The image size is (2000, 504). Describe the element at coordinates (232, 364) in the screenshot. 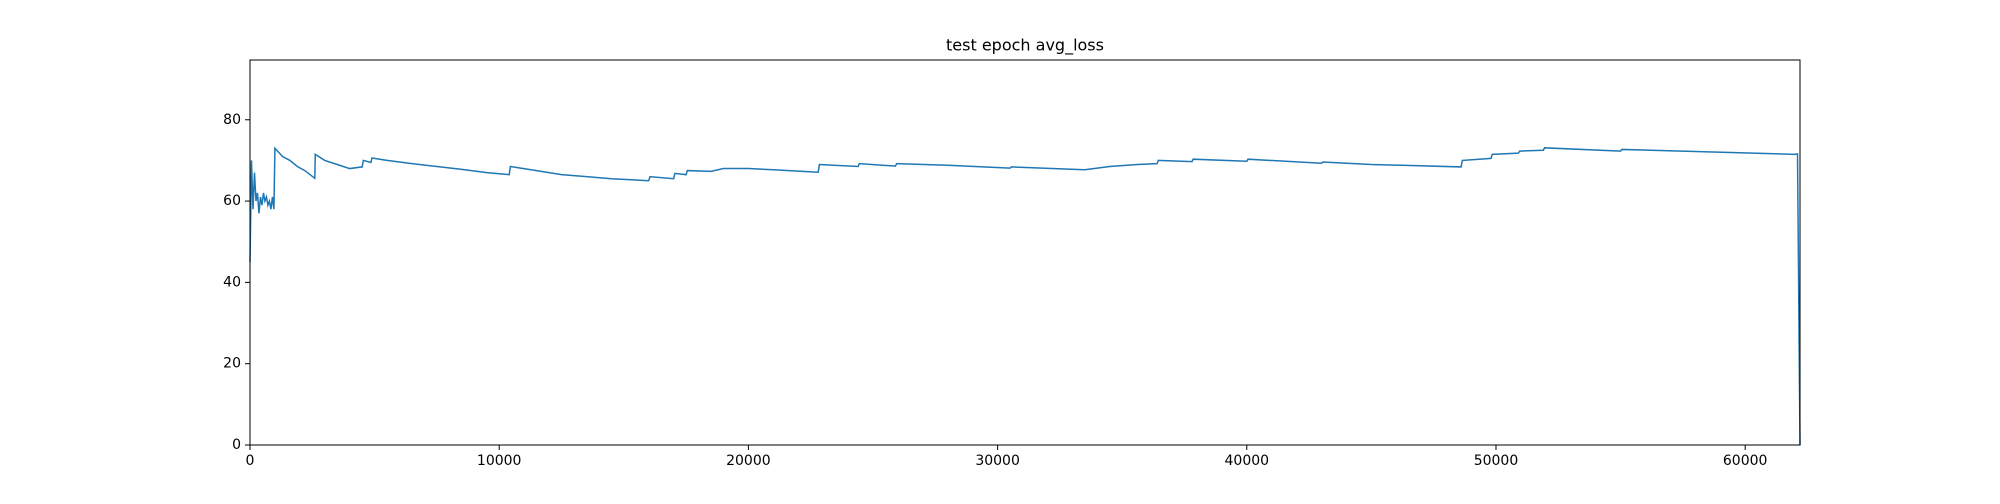

I see `y-tick-label: 20` at that location.